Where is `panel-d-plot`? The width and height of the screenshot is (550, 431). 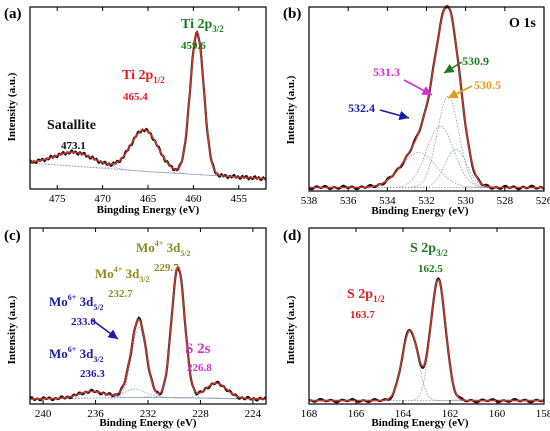 panel-d-plot is located at coordinates (426, 340).